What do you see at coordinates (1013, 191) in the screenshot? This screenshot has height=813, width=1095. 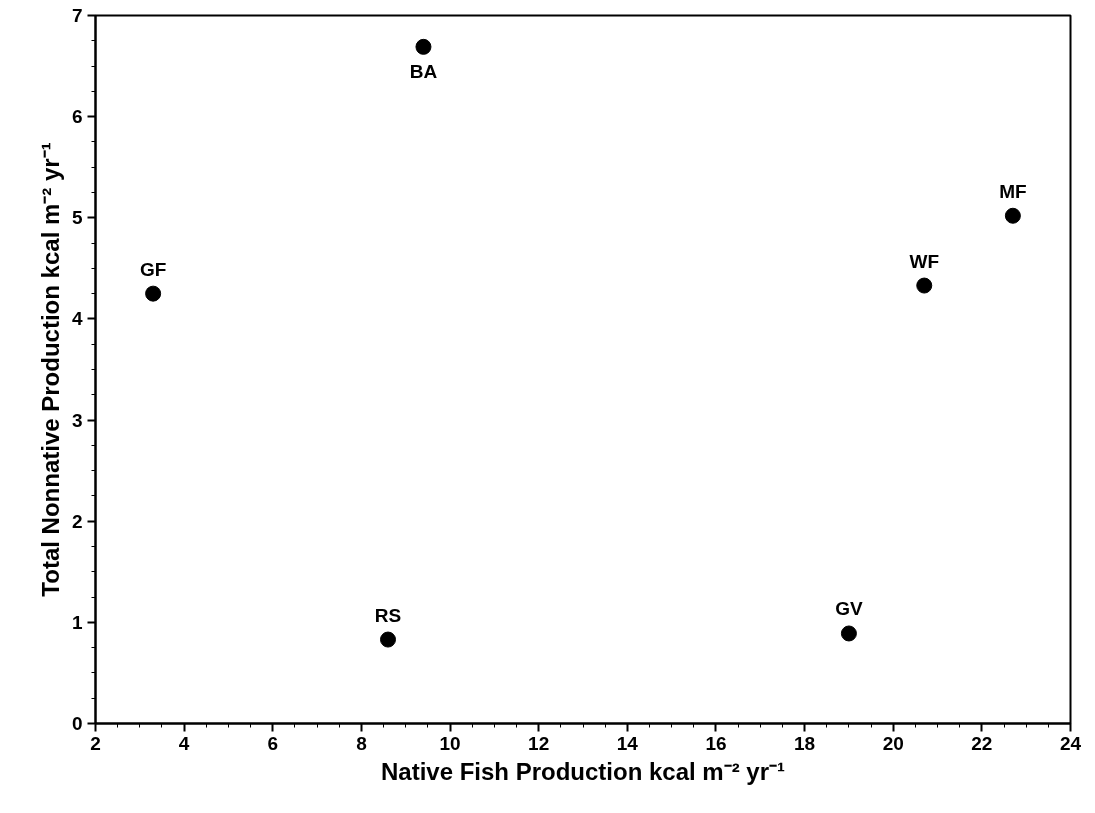 I see `annotation: MF` at bounding box center [1013, 191].